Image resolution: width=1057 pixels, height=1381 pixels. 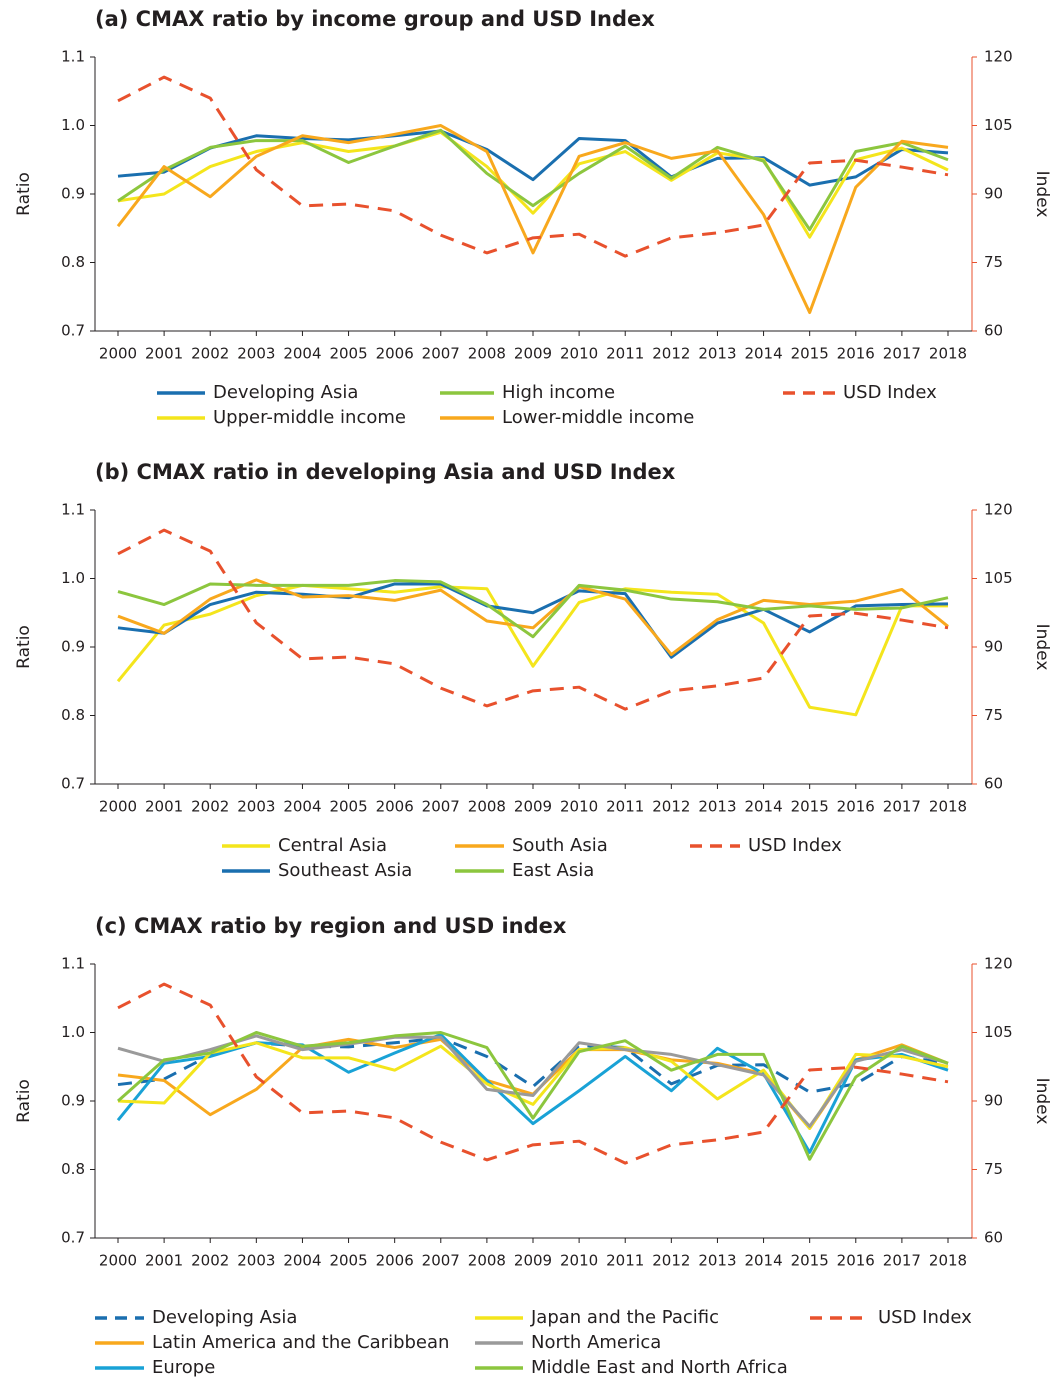 What do you see at coordinates (558, 392) in the screenshot?
I see `legend-label: High income` at bounding box center [558, 392].